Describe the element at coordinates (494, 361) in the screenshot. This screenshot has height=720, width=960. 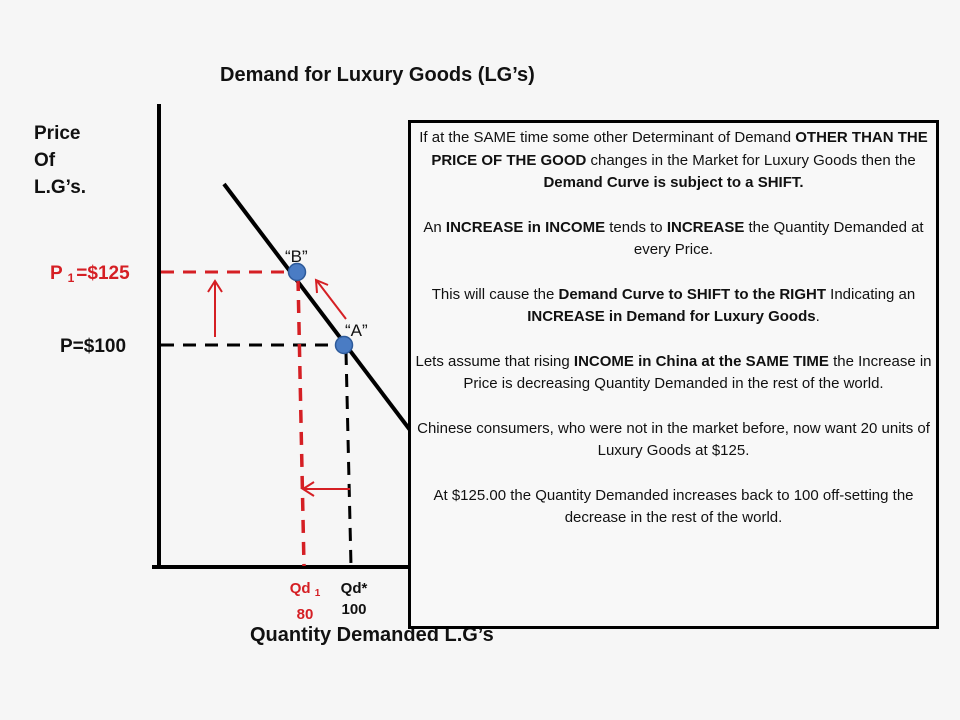
I see `body-text: Lets assume that rising` at that location.